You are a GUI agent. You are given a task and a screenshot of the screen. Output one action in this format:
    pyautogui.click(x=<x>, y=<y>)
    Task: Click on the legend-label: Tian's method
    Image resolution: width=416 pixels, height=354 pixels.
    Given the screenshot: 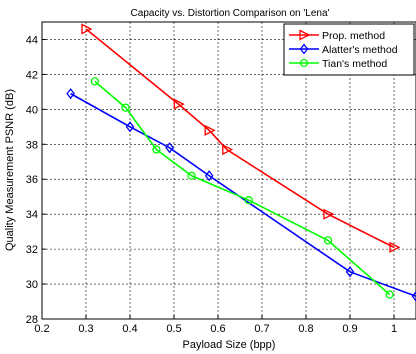 What is the action you would take?
    pyautogui.click(x=354, y=64)
    